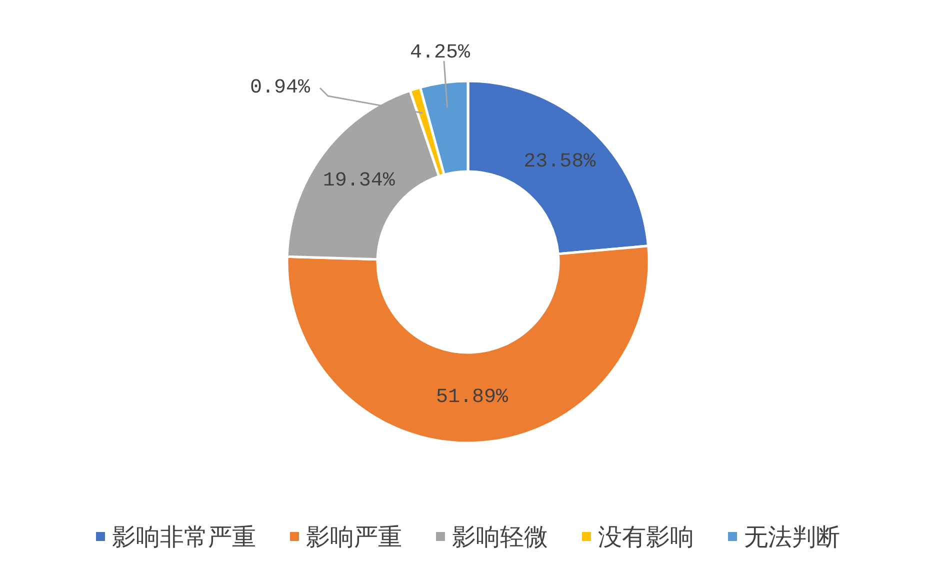 This screenshot has width=952, height=588. Describe the element at coordinates (560, 162) in the screenshot. I see `data-label: 23.58%` at that location.